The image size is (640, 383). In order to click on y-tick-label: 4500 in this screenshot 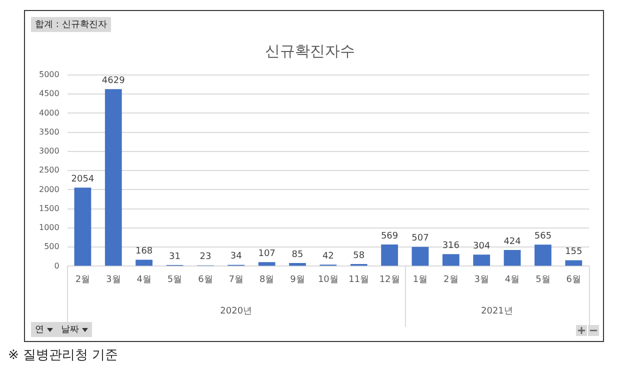, I will do `click(49, 93)`.